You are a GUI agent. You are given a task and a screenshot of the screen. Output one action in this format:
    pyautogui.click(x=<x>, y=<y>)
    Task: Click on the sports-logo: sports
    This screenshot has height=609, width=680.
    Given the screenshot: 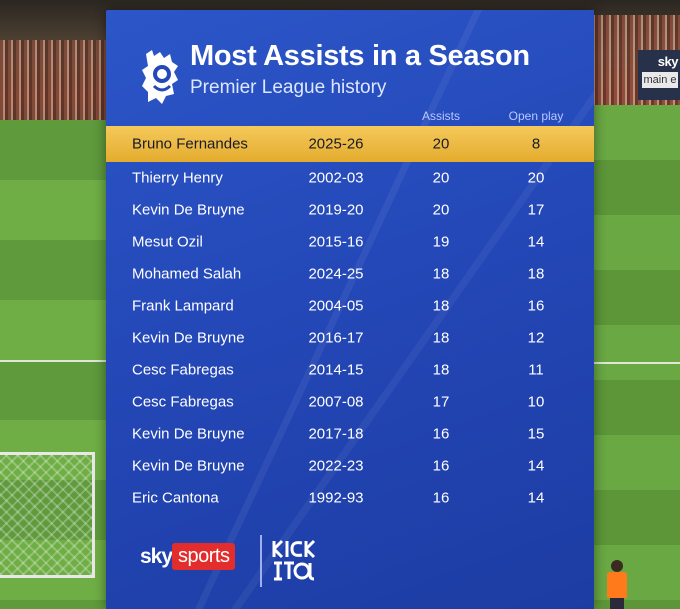 What is the action you would take?
    pyautogui.click(x=204, y=556)
    